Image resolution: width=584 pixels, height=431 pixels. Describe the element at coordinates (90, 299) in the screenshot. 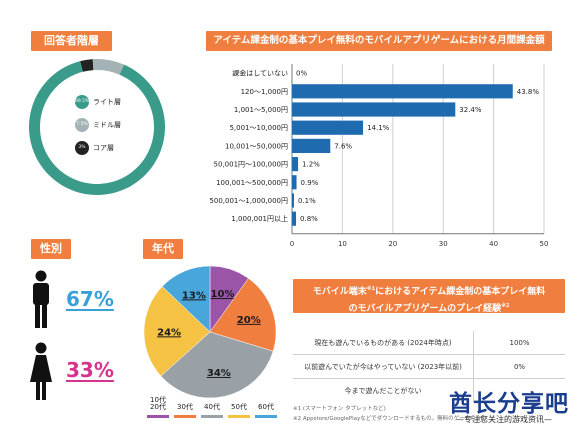

I see `male-percentage: 67%` at that location.